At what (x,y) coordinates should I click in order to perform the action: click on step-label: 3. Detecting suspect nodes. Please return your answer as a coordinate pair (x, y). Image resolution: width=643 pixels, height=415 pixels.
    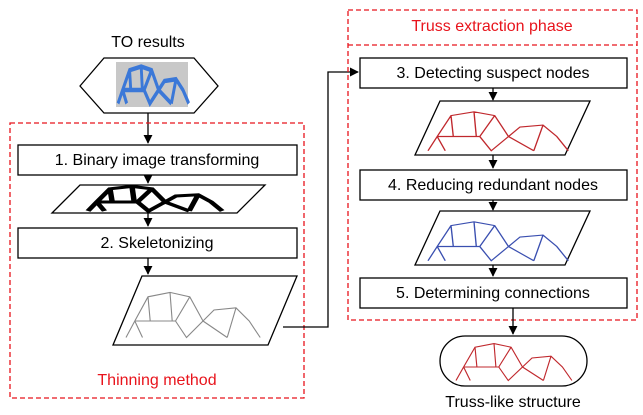
    Looking at the image, I should click on (492, 73).